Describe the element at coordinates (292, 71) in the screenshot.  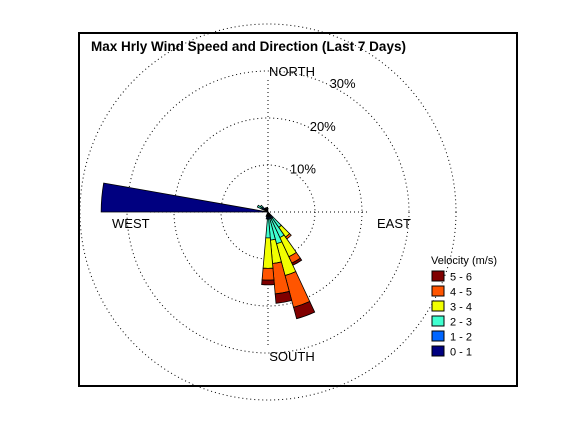
I see `direction-label-north: NORTH` at that location.